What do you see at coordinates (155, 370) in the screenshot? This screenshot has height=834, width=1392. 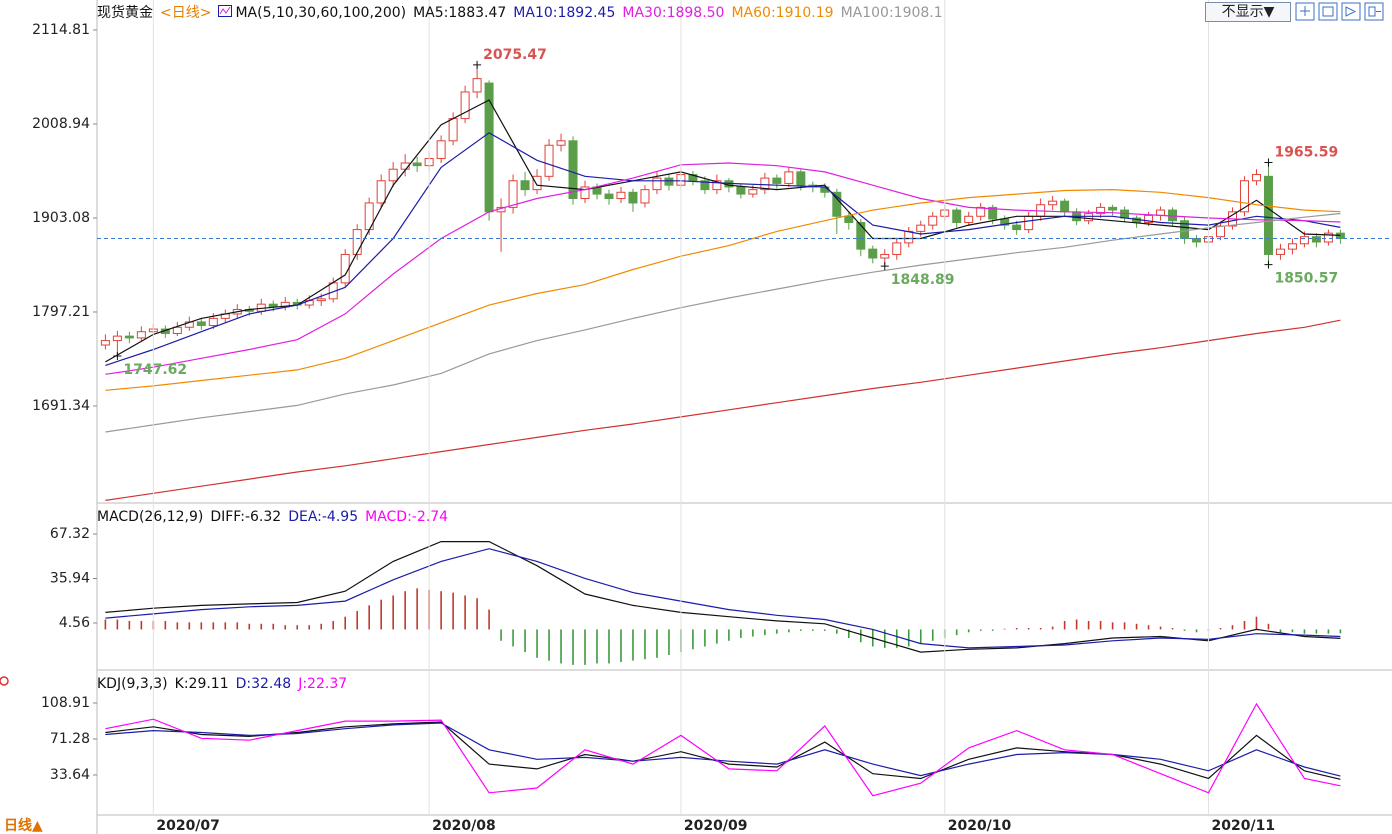 I see `extreme-label: 1747.62` at bounding box center [155, 370].